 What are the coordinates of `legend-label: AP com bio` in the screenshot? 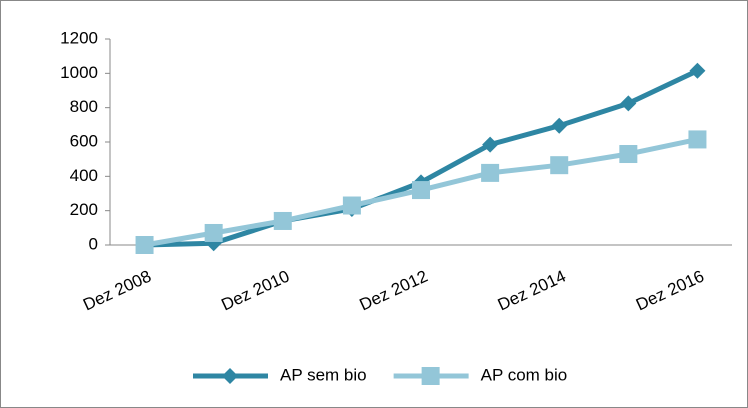 It's located at (524, 374).